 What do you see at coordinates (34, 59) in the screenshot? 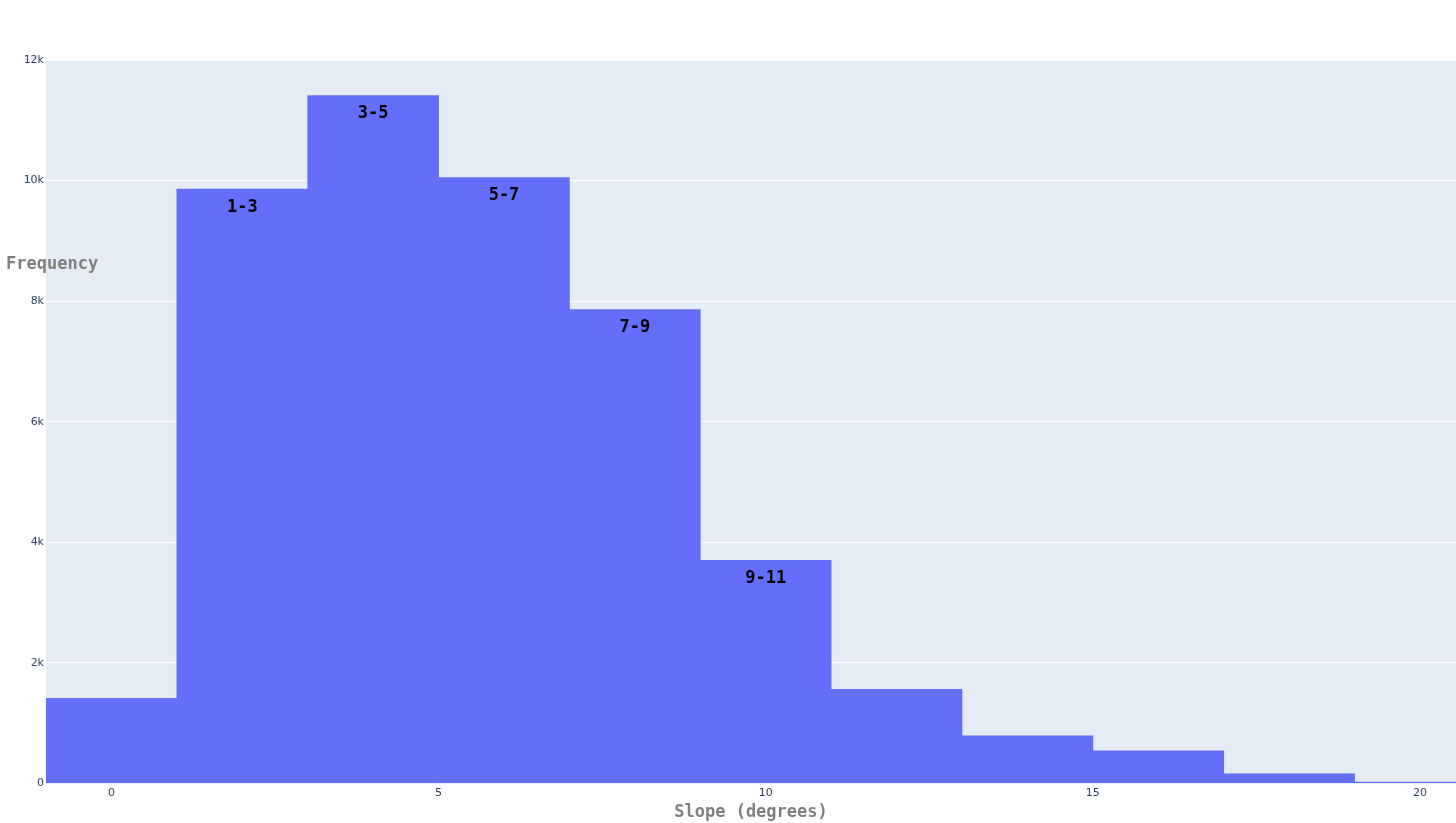
I see `y-tick-label: 12k` at bounding box center [34, 59].